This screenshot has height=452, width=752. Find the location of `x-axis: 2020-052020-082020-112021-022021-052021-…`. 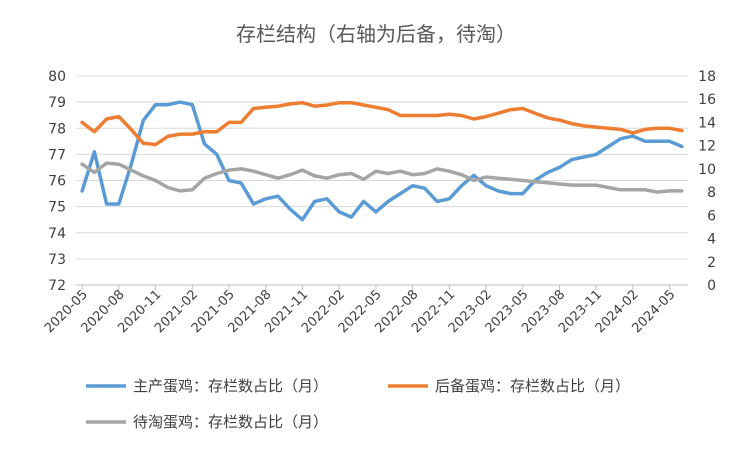

x-axis: 2020-052020-082020-112021-022021-052021-… is located at coordinates (365, 310).